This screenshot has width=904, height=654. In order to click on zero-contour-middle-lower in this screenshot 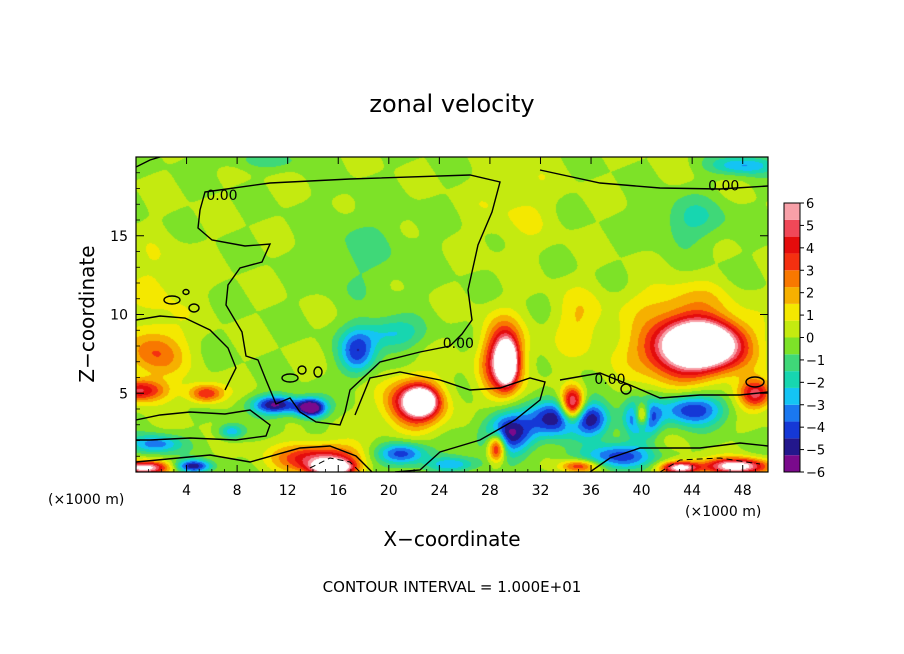, I will do `click(450, 421)`.